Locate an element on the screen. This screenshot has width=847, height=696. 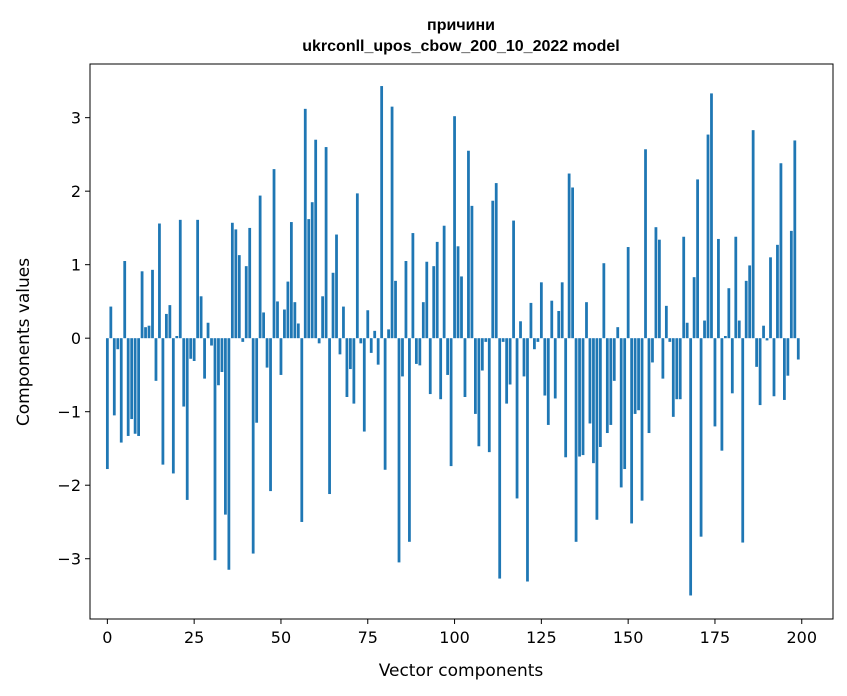
x-axis-label: Vector components is located at coordinates (461, 671).